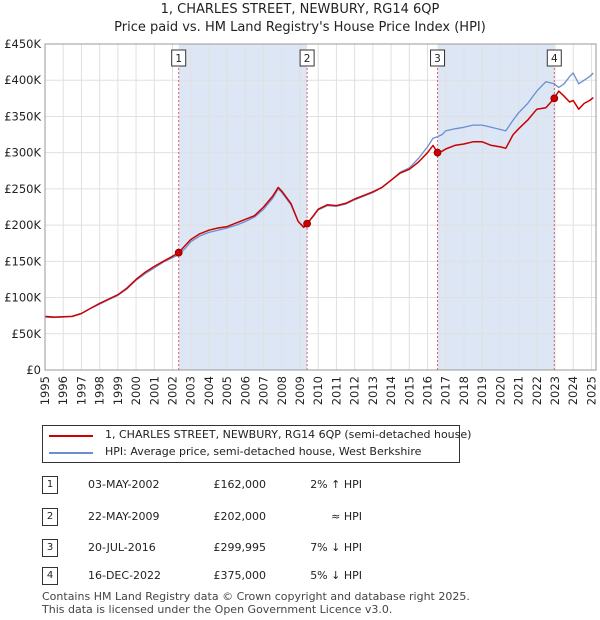 The image size is (600, 620). Describe the element at coordinates (282, 390) in the screenshot. I see `x-tick-label: 2008` at that location.